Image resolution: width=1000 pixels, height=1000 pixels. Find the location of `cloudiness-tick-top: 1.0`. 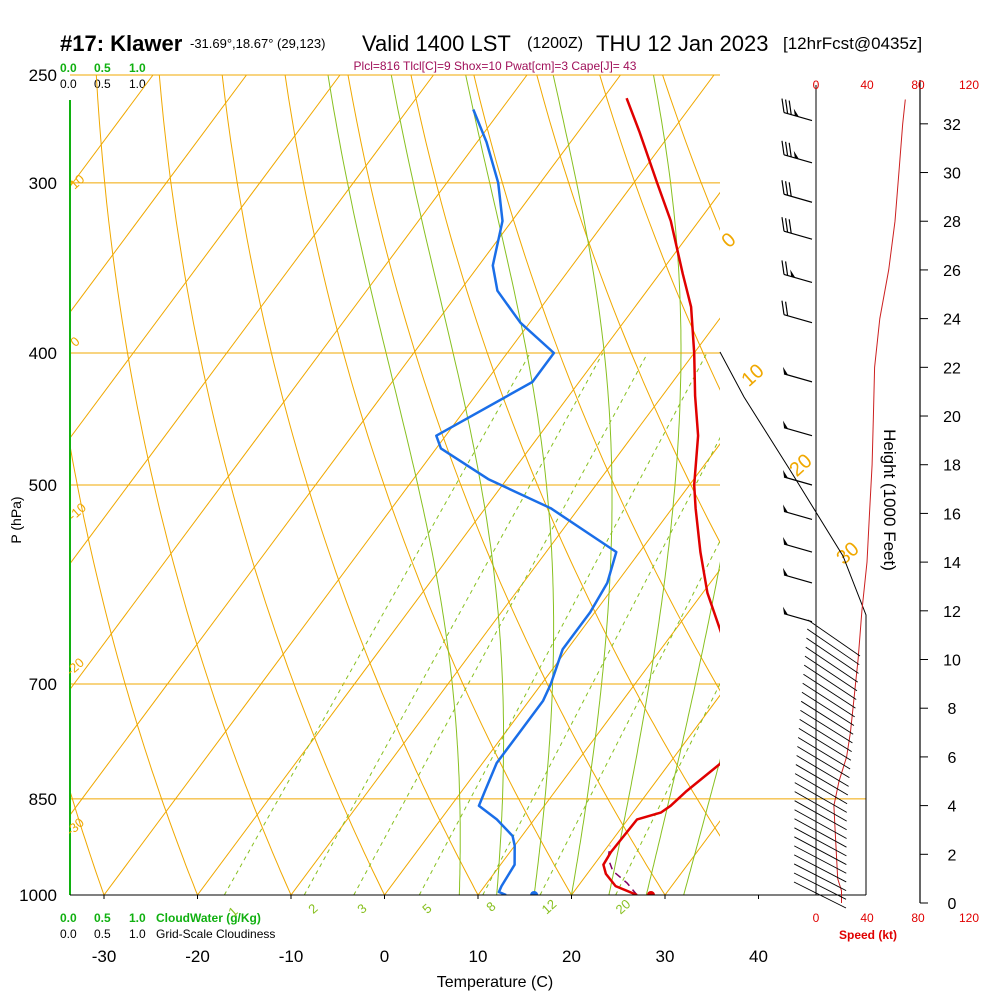

cloudiness-tick-top: 1.0 is located at coordinates (137, 84).